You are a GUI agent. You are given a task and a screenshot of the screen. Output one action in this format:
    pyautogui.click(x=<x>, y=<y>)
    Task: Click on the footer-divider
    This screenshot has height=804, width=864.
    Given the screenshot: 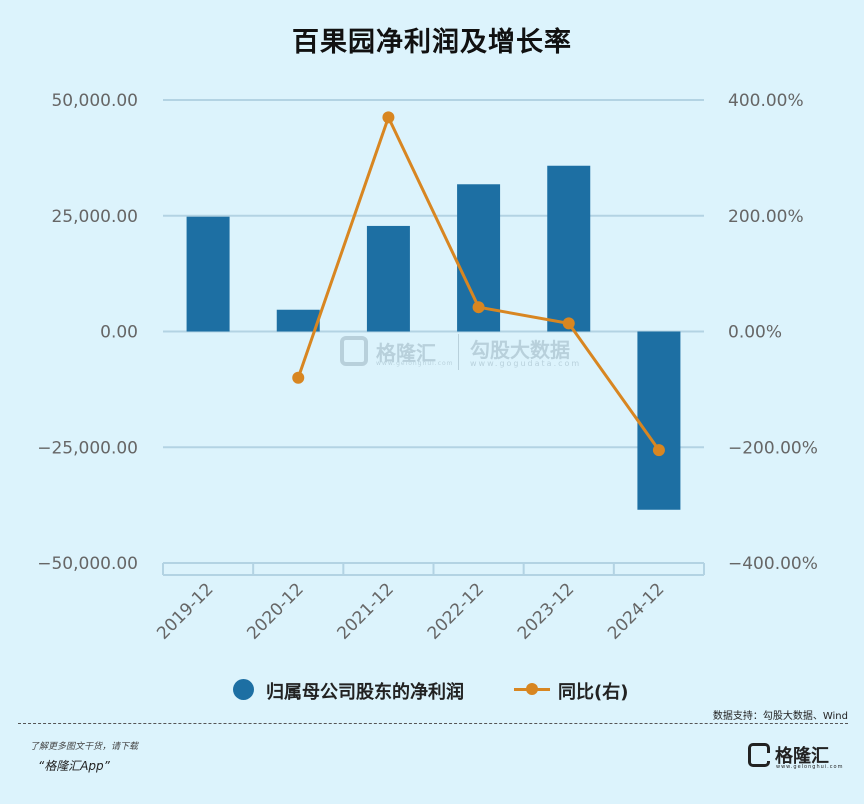 What is the action you would take?
    pyautogui.click(x=433, y=723)
    